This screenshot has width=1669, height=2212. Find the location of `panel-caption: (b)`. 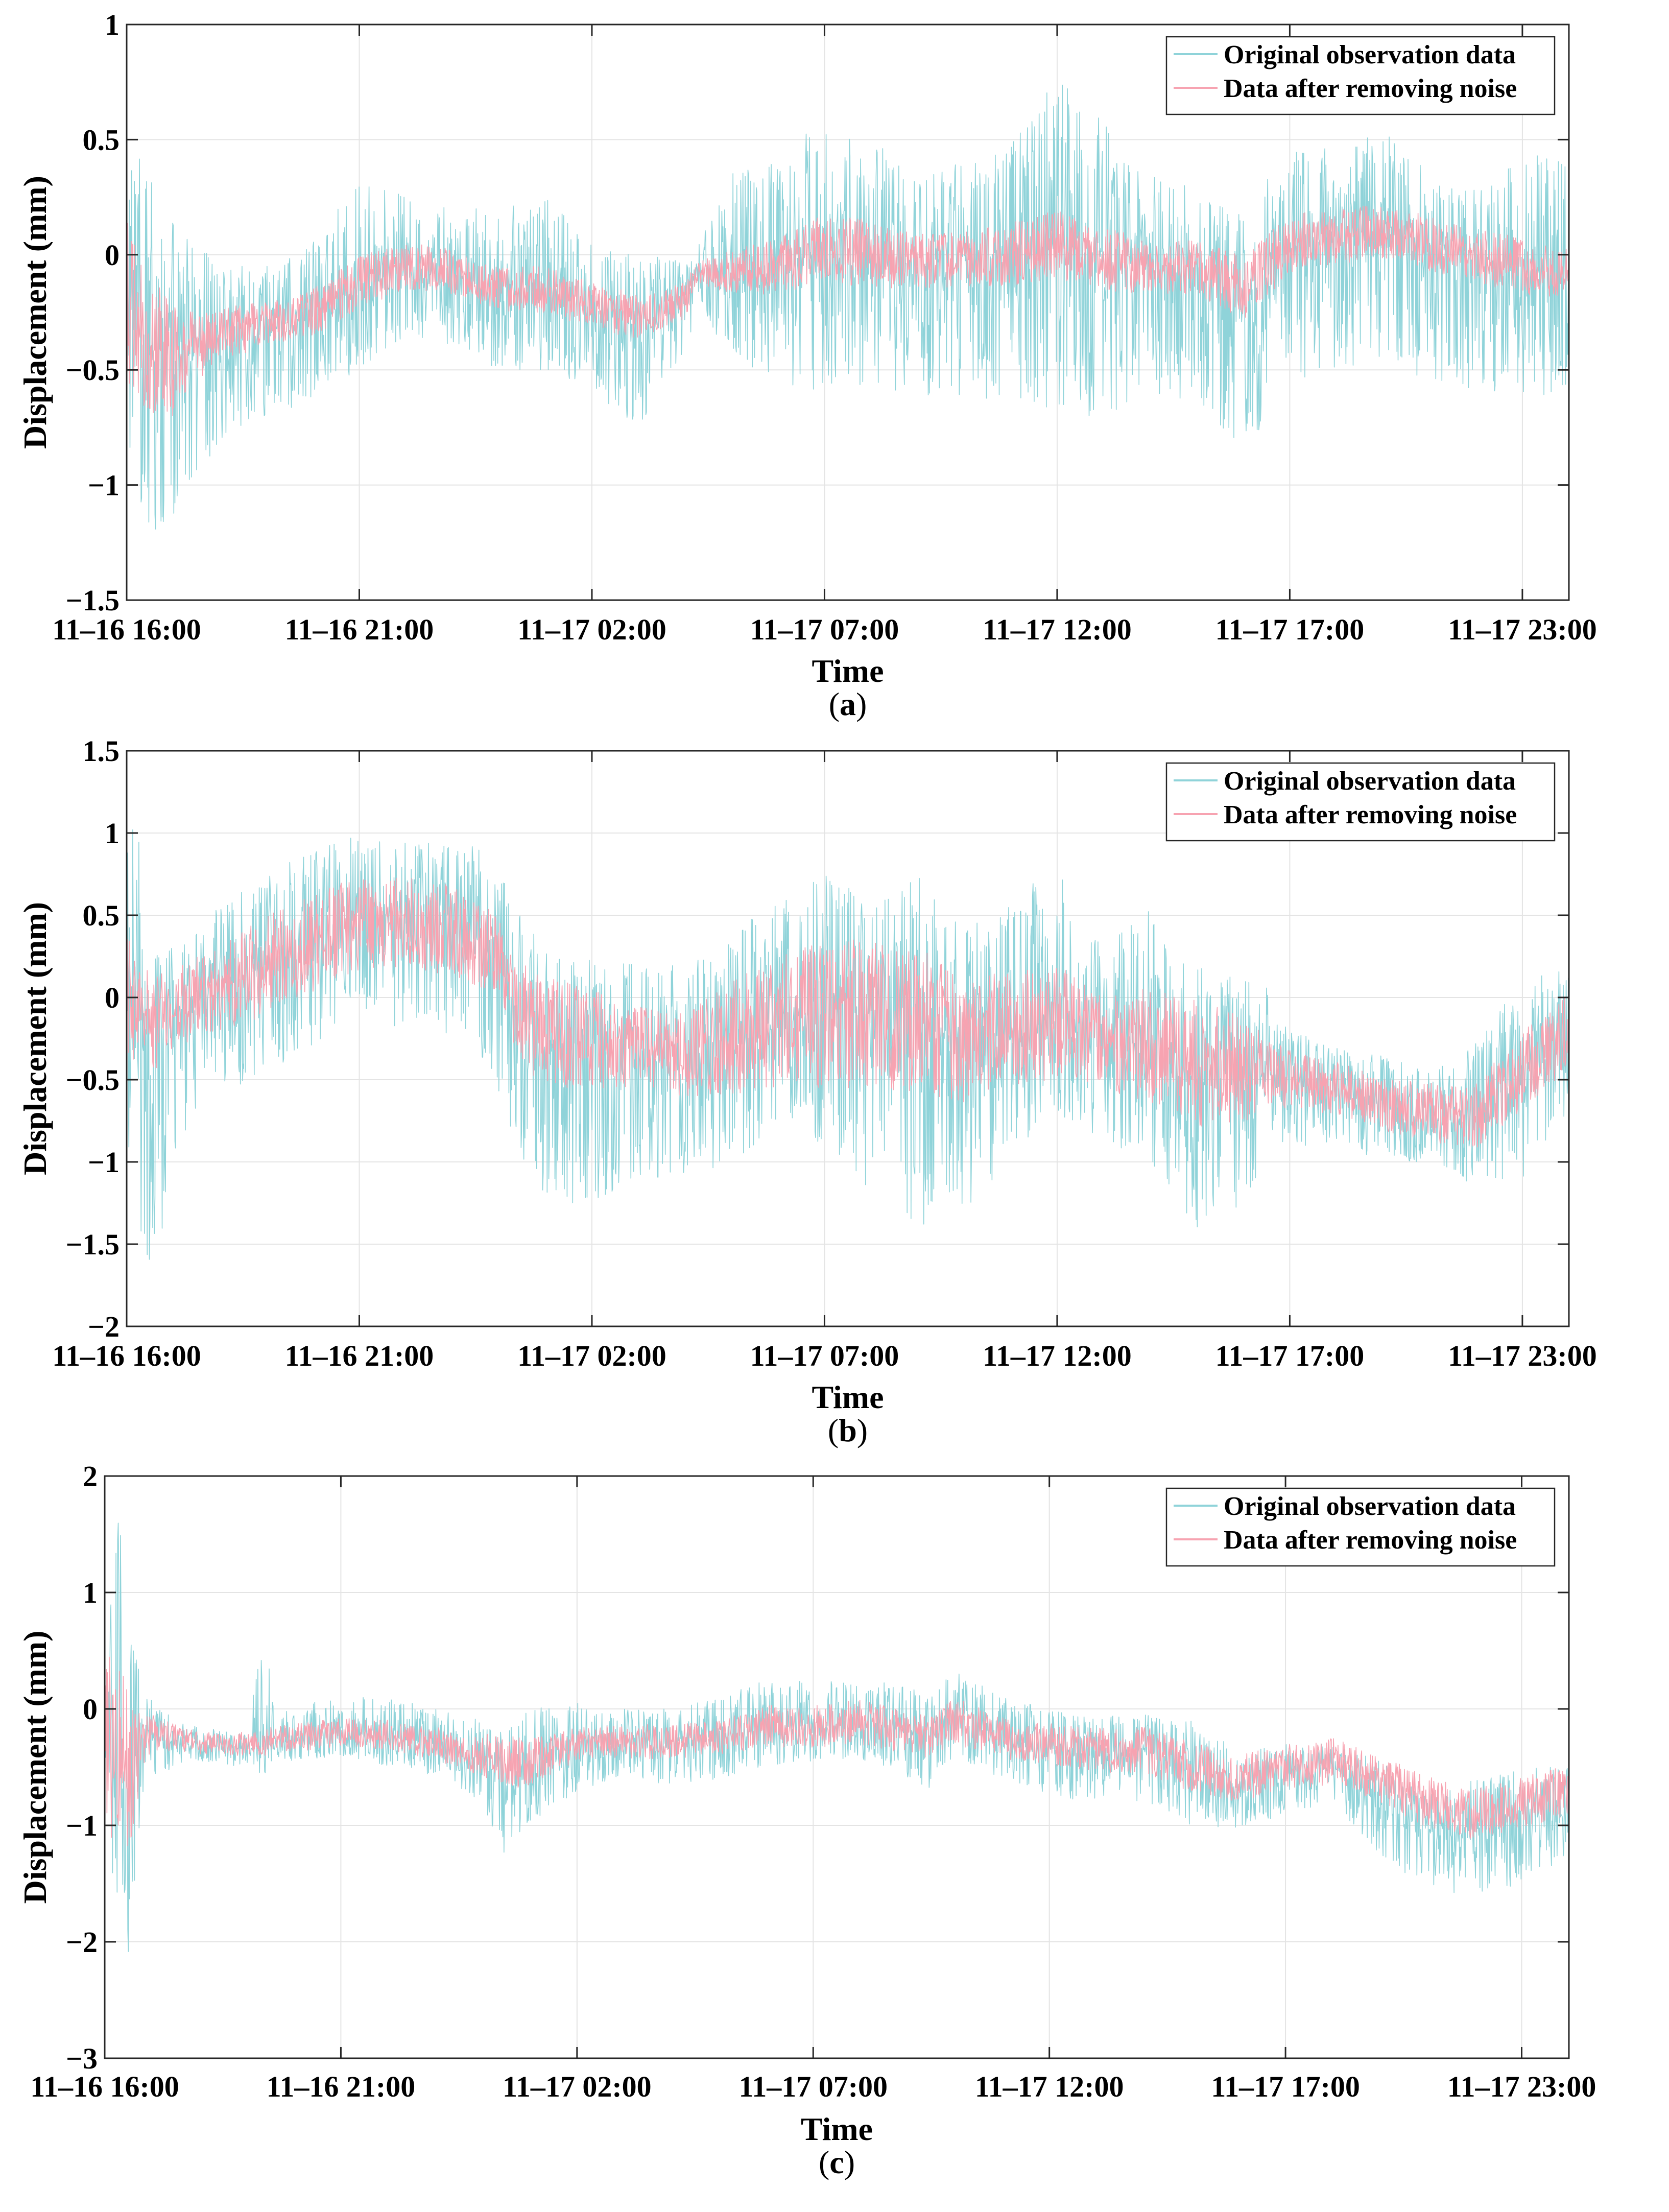

panel-caption: (b) is located at coordinates (848, 1430).